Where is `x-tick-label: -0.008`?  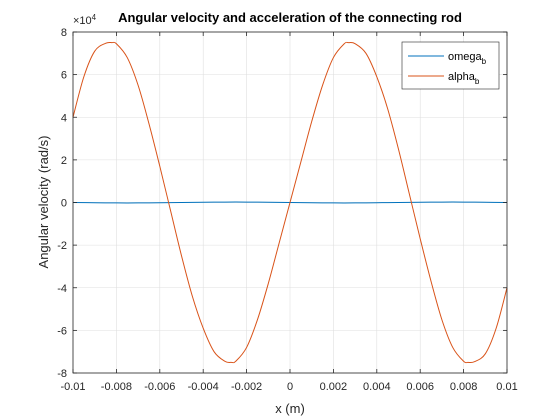
x-tick-label: -0.008 is located at coordinates (116, 387).